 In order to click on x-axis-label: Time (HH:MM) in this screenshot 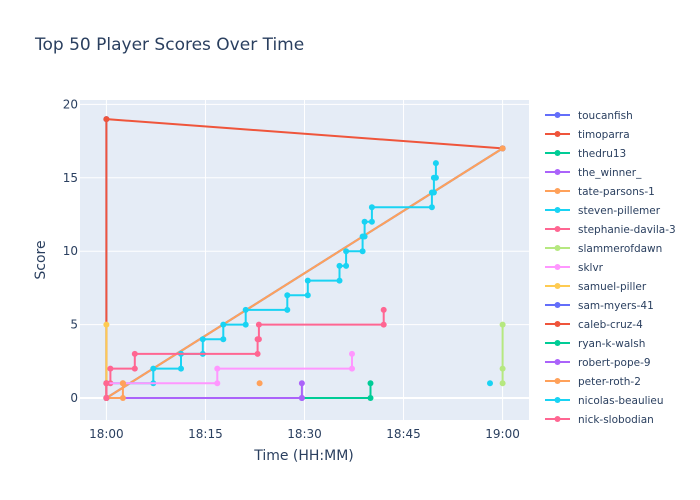, I will do `click(303, 456)`.